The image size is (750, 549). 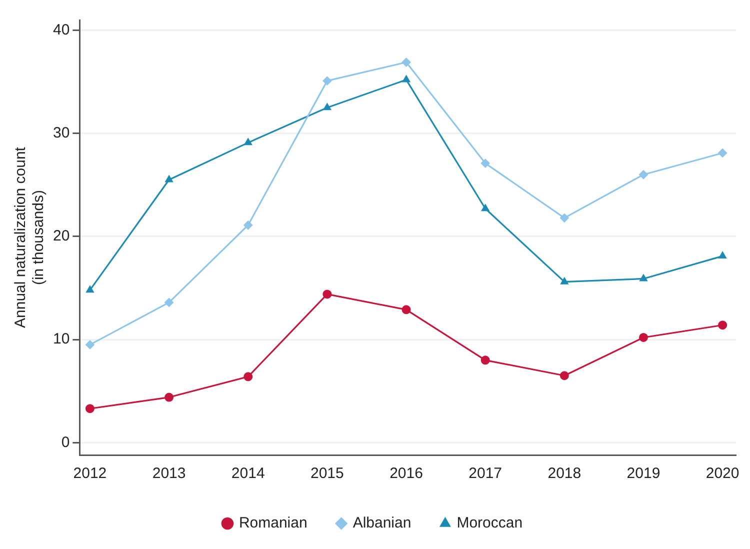 I want to click on legend-label: Romanian, so click(x=273, y=523).